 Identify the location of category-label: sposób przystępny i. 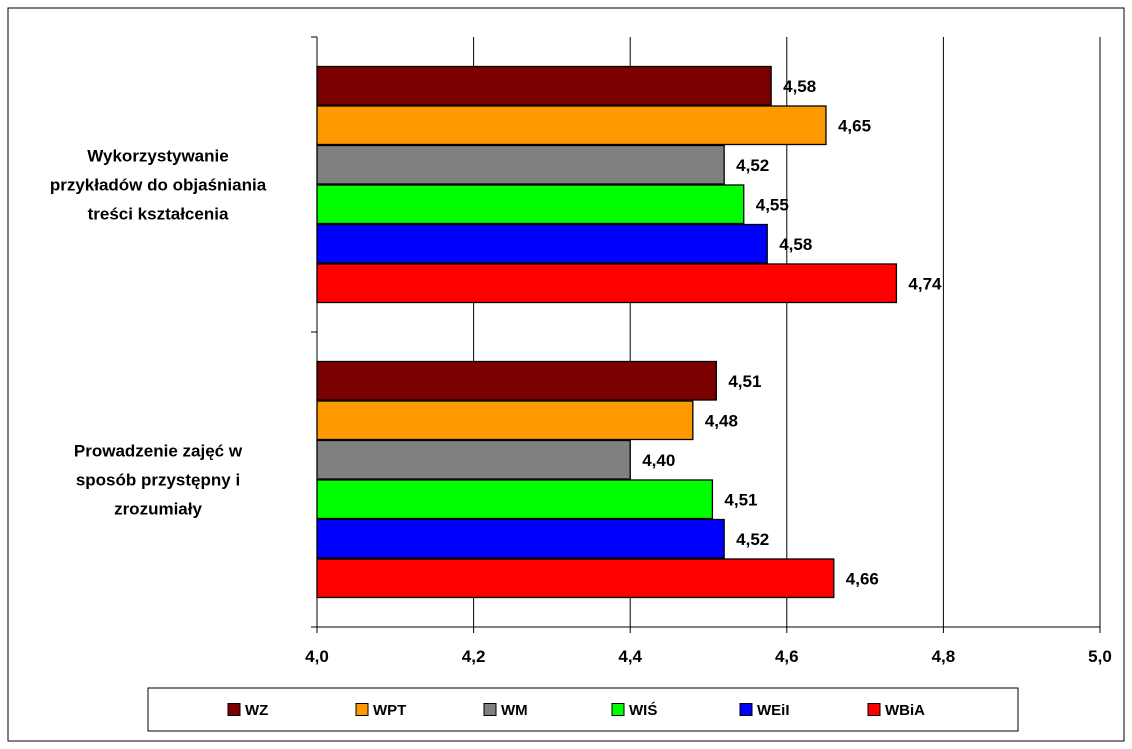
(158, 480).